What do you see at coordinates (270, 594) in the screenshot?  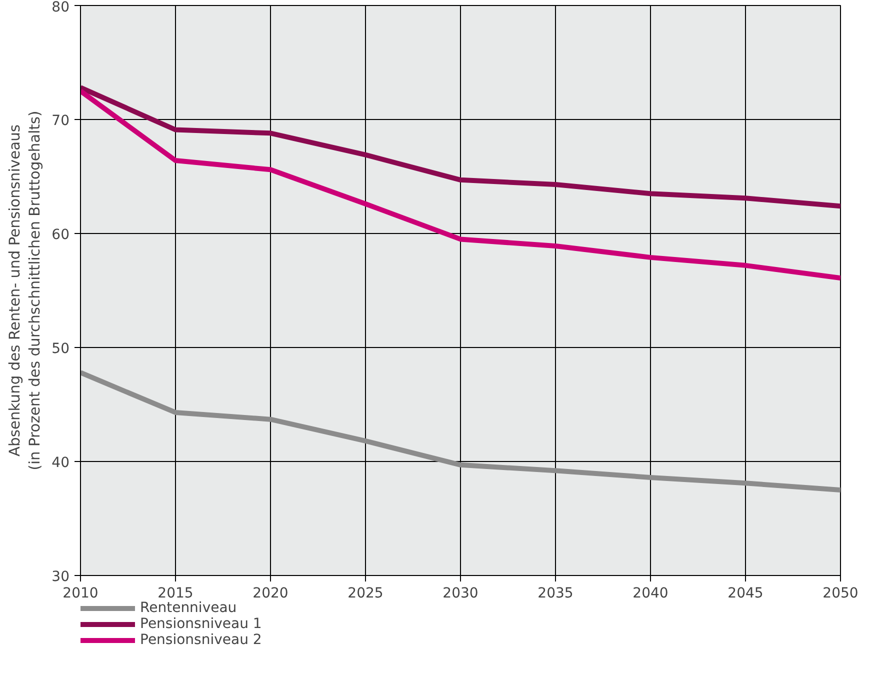 I see `x-tick-label: 2020` at bounding box center [270, 594].